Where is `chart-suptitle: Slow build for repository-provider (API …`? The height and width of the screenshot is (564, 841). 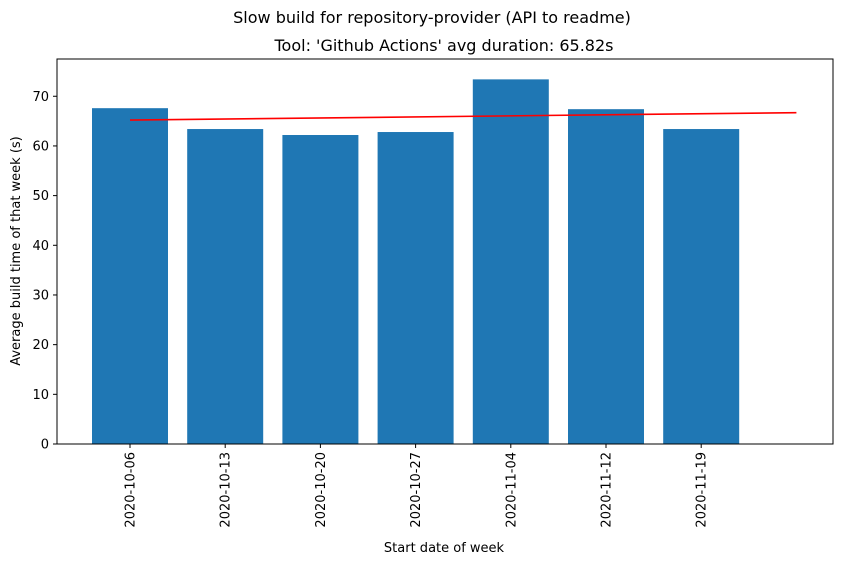
chart-suptitle: Slow build for repository-provider (API … is located at coordinates (432, 17).